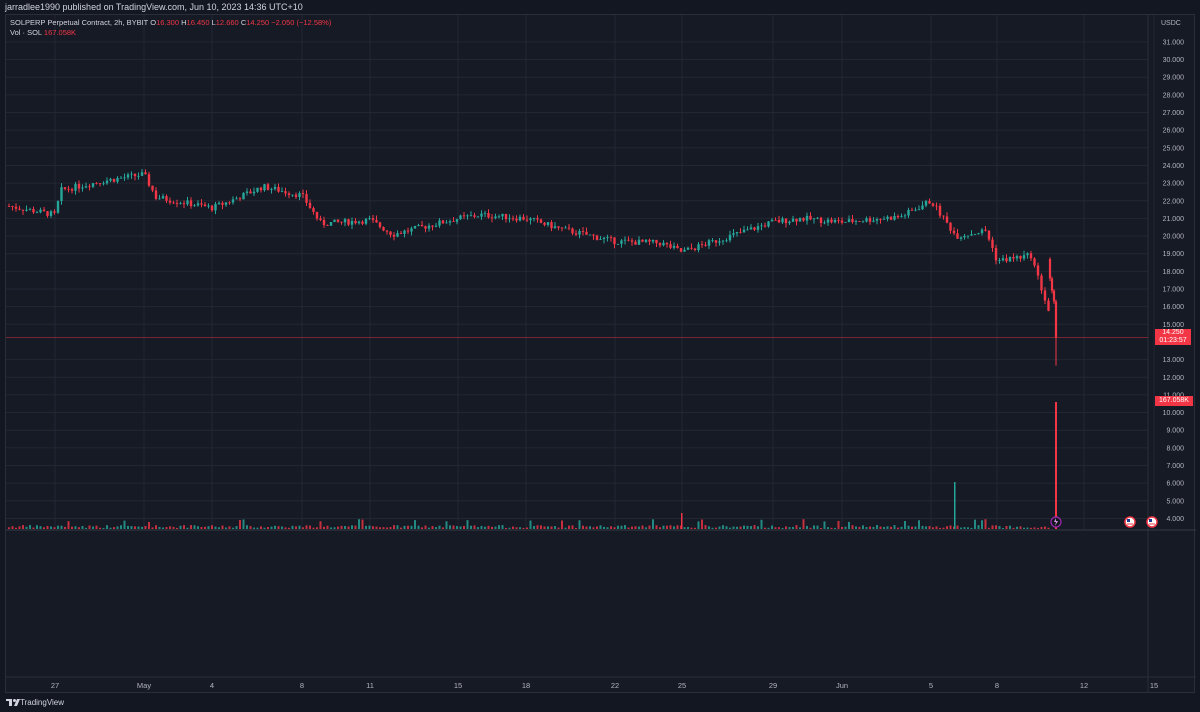 This screenshot has width=1200, height=712. I want to click on price-tick-label: 26.000, so click(1174, 131).